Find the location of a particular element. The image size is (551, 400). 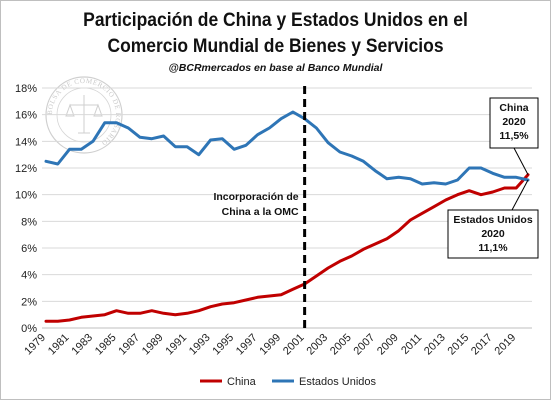

x-tick-label: 1981 is located at coordinates (59, 345).